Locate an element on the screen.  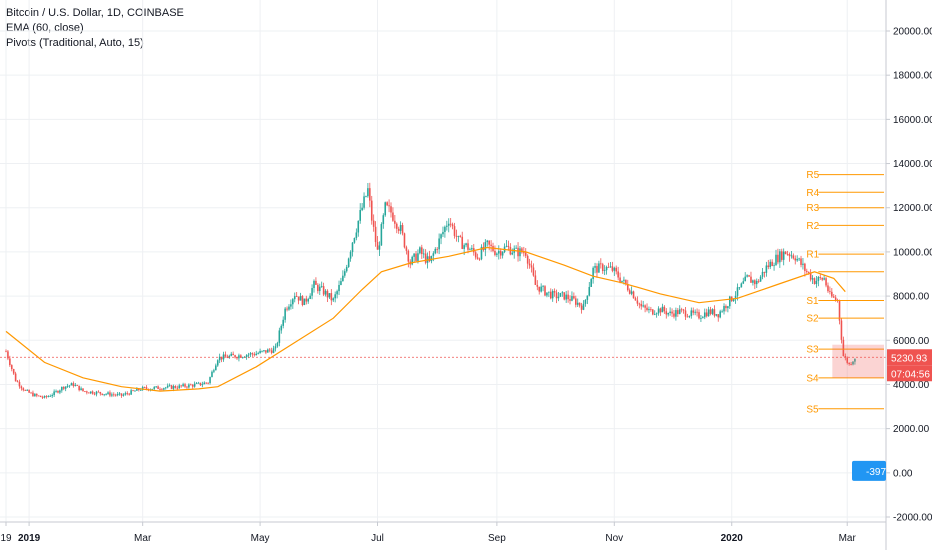
pivots-indicator-label: Pivots (Traditional, Auto, 15) is located at coordinates (75, 43).